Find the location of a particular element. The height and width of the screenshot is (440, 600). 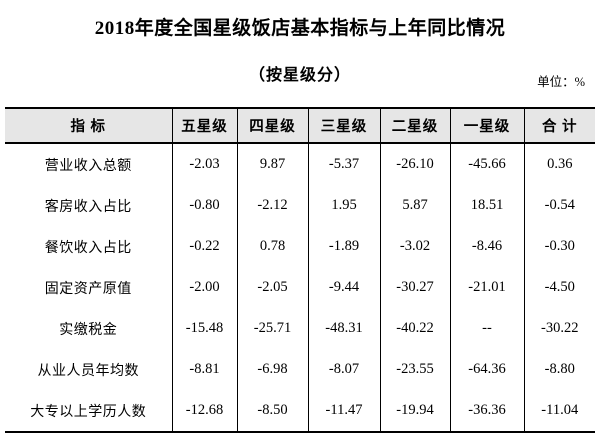

cell-value: -2.05 is located at coordinates (272, 287).